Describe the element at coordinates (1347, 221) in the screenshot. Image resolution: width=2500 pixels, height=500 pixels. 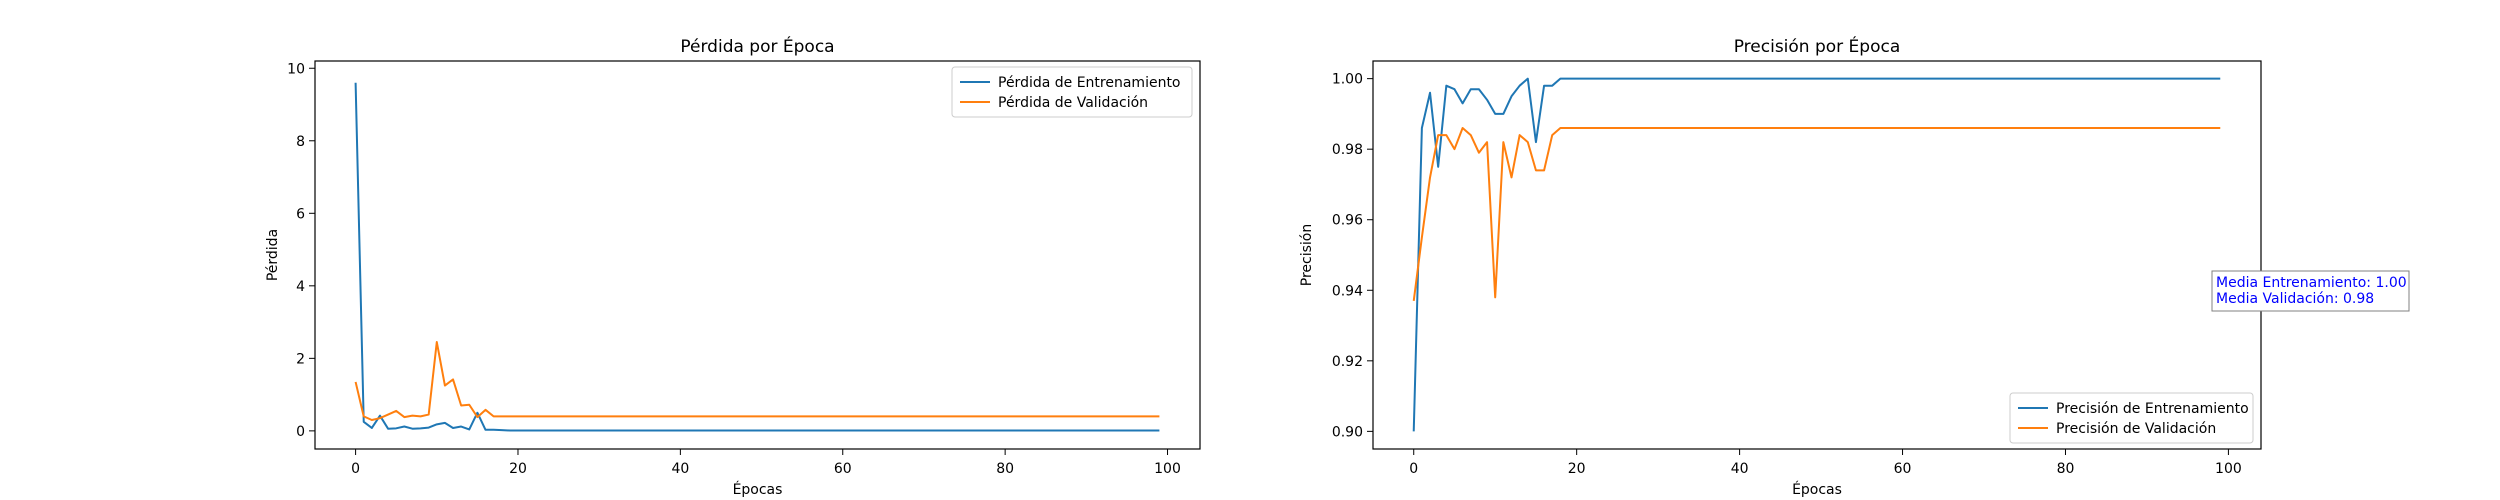
I see `y-tick-label: 0.96` at that location.